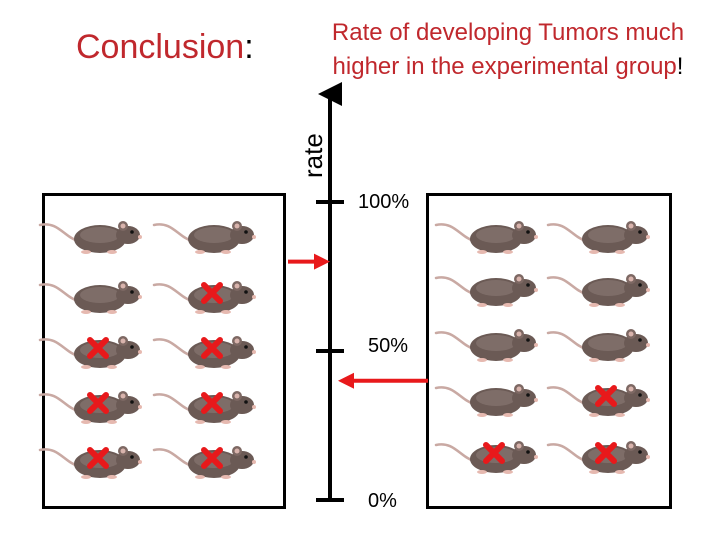 This screenshot has height=540, width=720. Describe the element at coordinates (508, 32) in the screenshot. I see `headline-line-1: Rate of developing Tumors much` at that location.